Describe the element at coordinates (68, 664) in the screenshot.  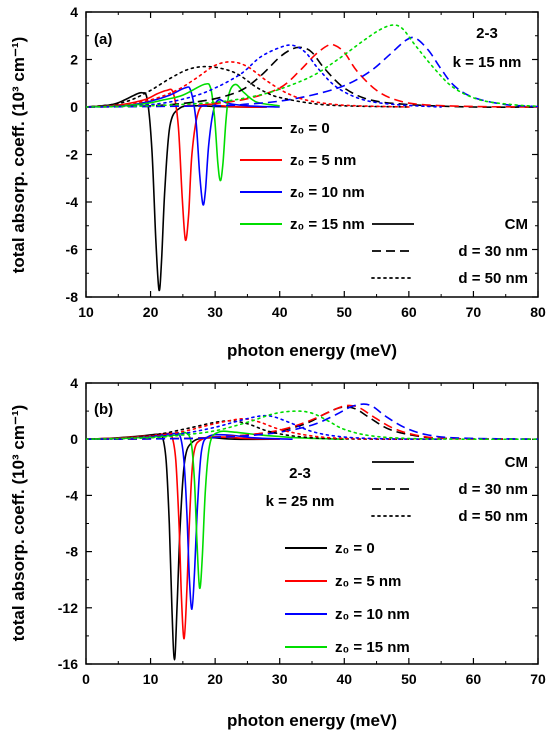
I see `y-tick-label: -16` at that location.